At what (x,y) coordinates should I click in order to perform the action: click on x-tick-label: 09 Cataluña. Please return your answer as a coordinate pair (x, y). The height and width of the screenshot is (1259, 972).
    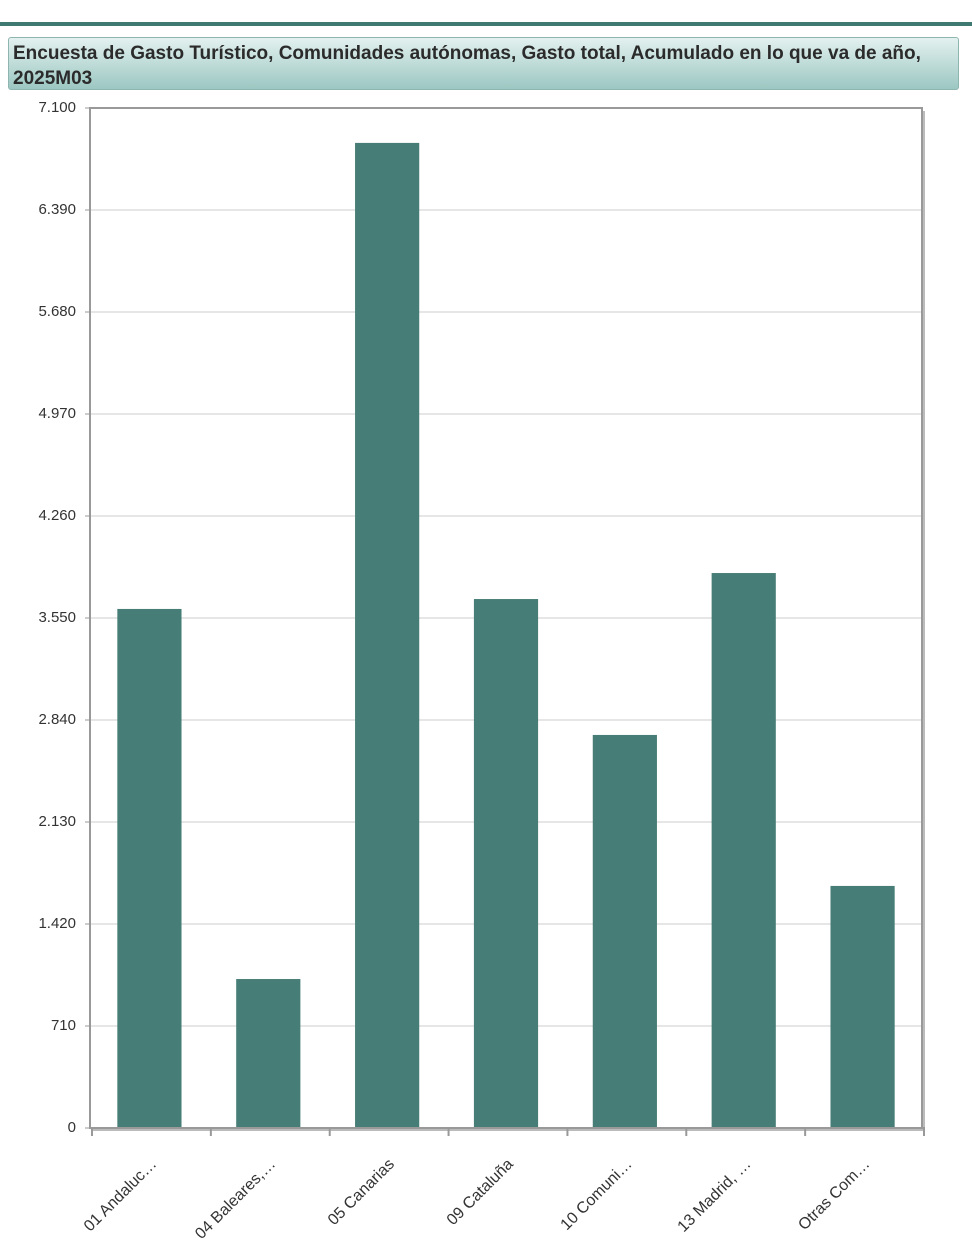
    Looking at the image, I should click on (480, 1192).